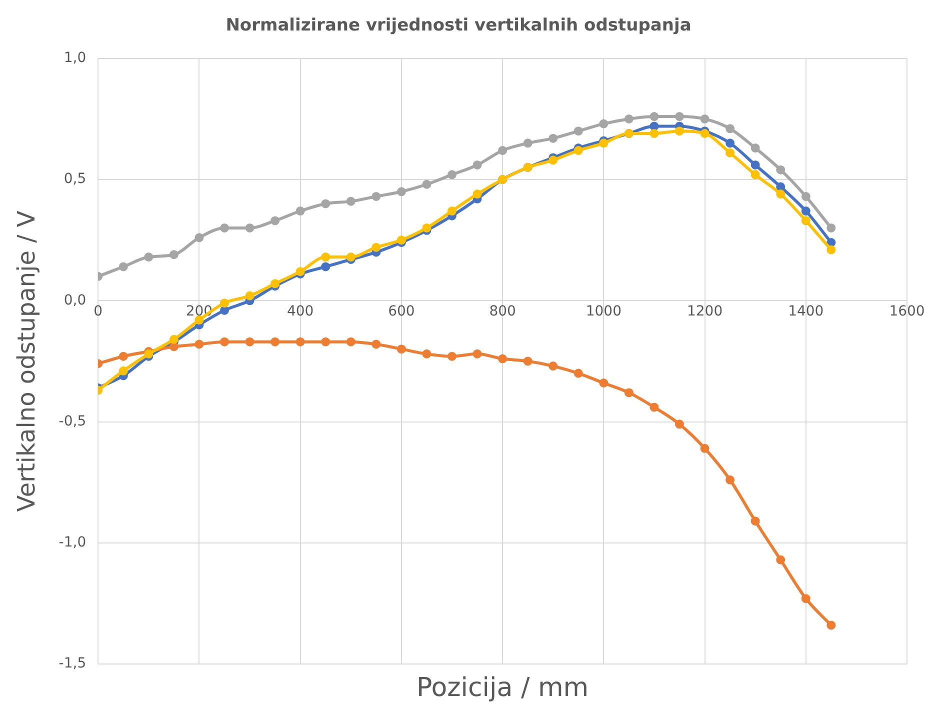 This screenshot has height=706, width=929. I want to click on chart-title: Normalizirane vrijednosti vertikalnih odstupanja, so click(459, 26).